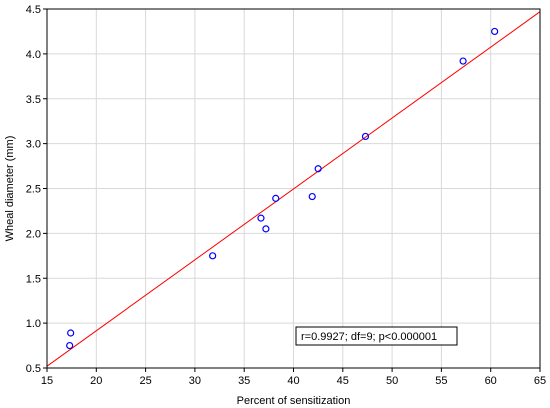 The image size is (550, 408). What do you see at coordinates (441, 381) in the screenshot?
I see `x-tick-label: 55` at bounding box center [441, 381].